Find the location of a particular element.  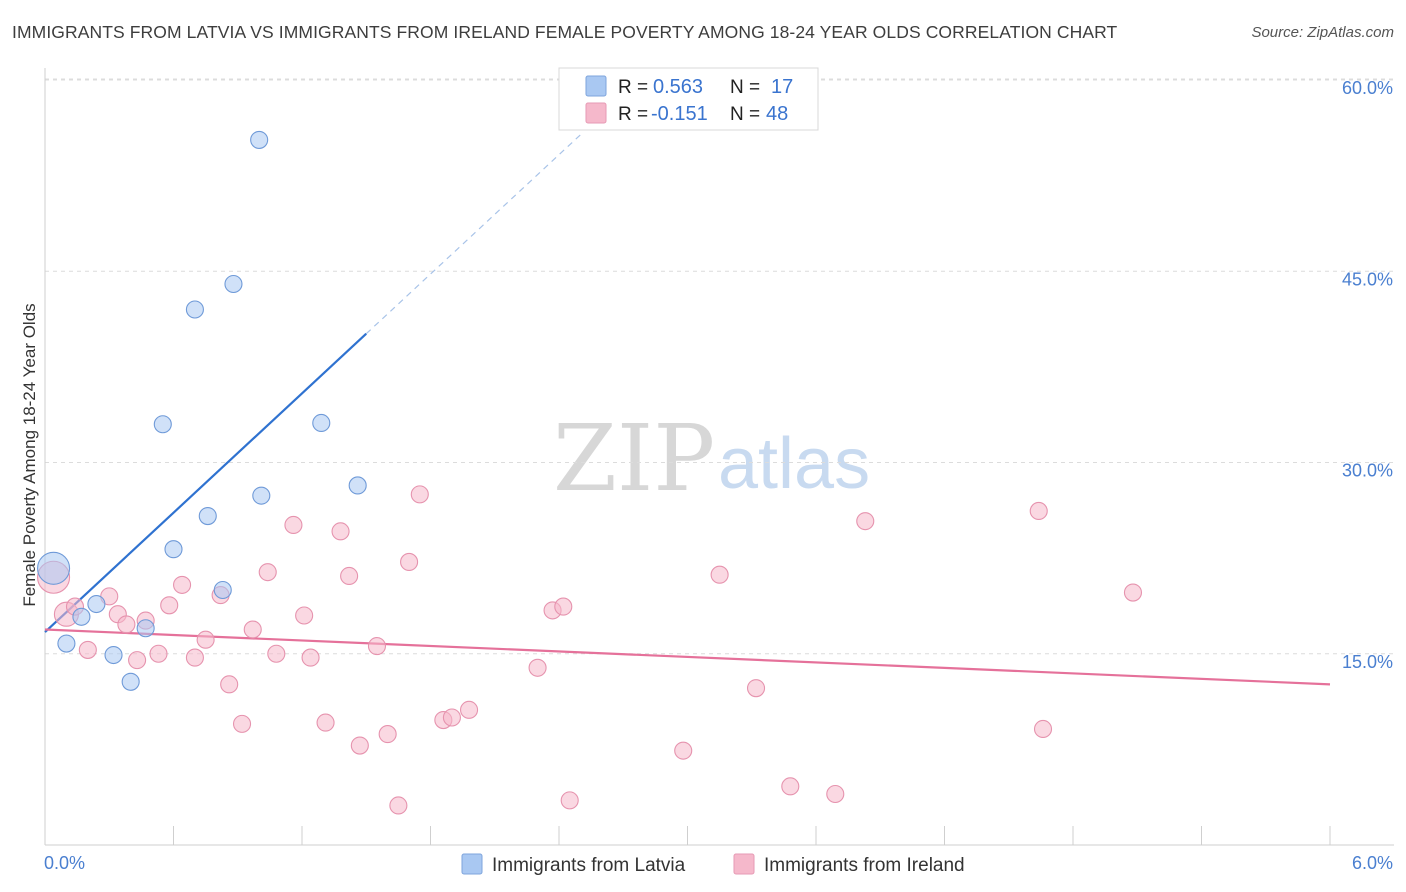

legend-r-label-ireland: R = is located at coordinates (633, 114).